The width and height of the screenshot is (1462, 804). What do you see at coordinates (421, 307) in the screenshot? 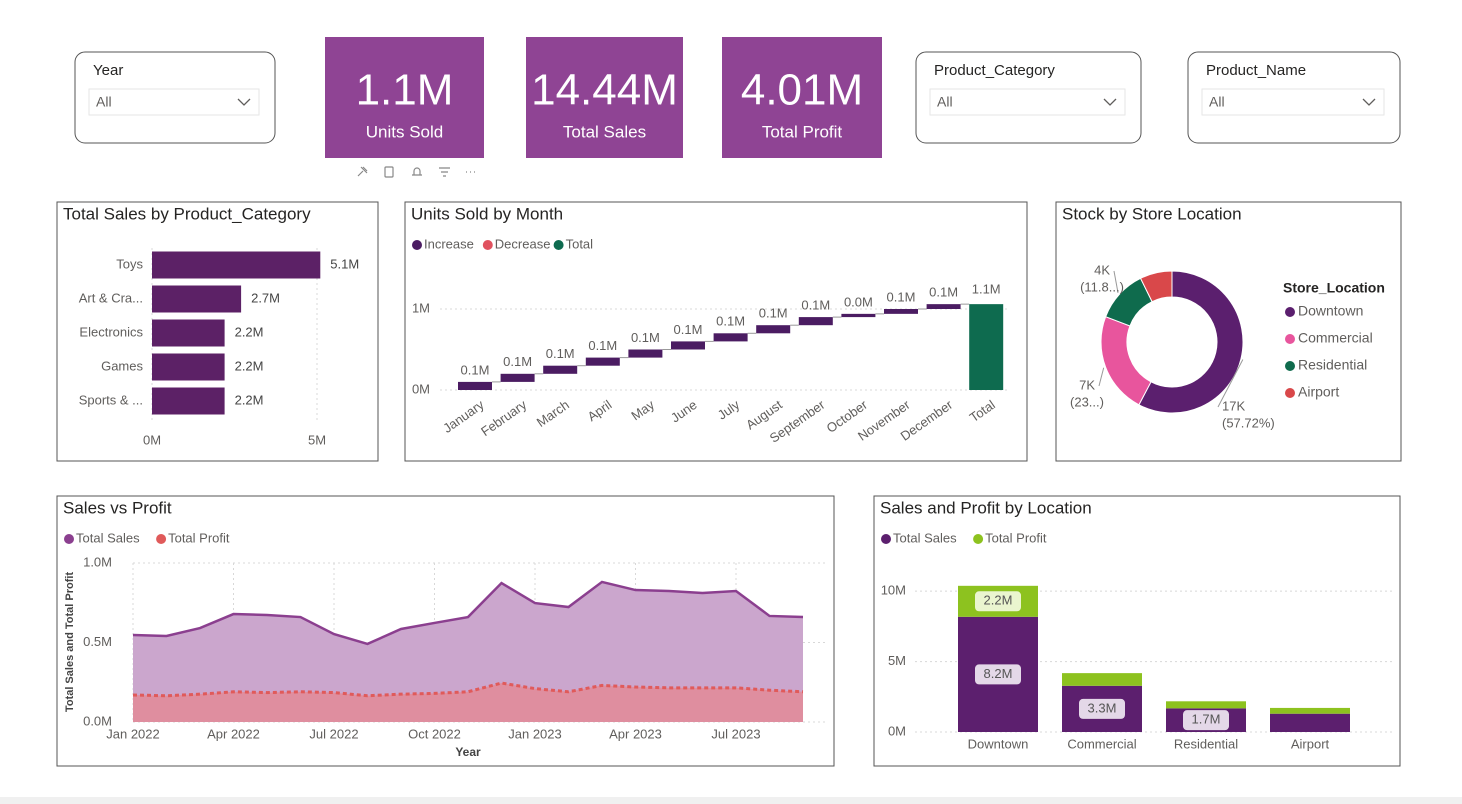
I see `y-tick-label: 1M` at bounding box center [421, 307].